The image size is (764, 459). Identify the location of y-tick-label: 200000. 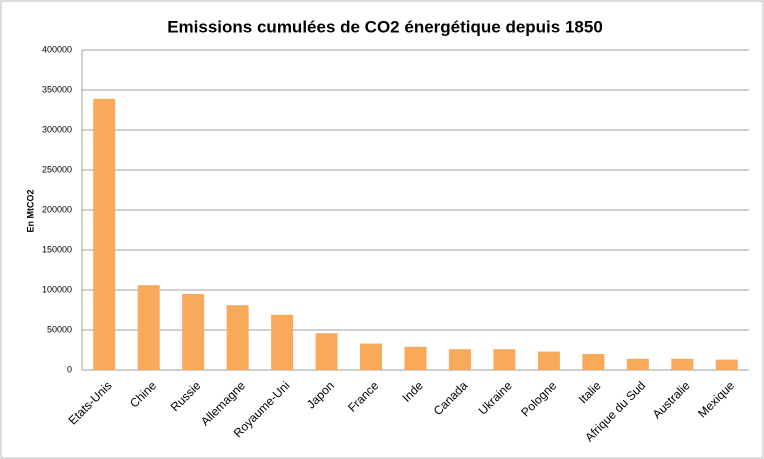
(57, 209).